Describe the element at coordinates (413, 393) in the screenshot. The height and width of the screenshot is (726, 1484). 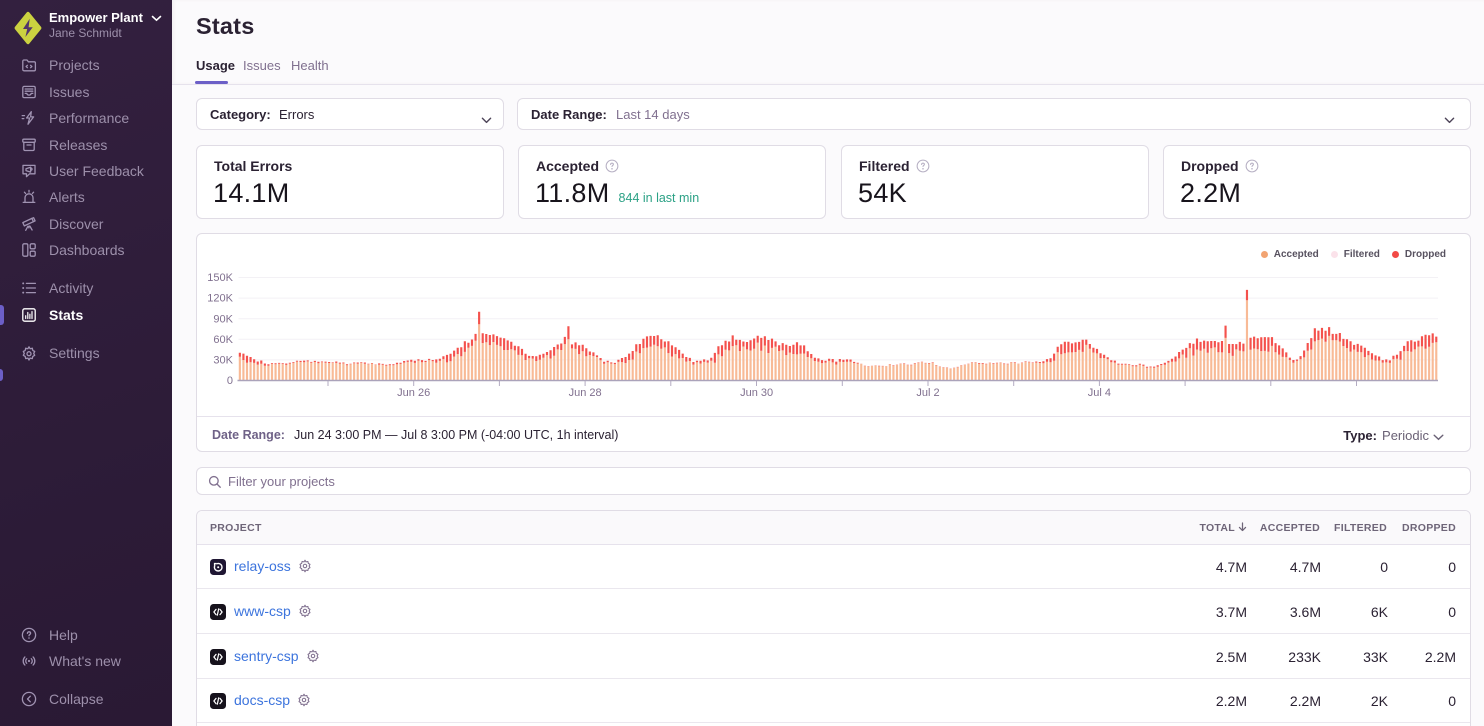
I see `svg-text: Jun 26` at that location.